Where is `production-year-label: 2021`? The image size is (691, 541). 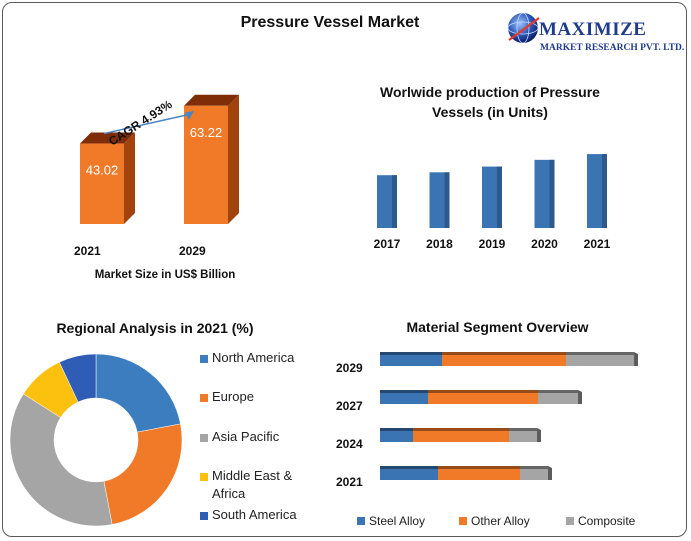
production-year-label: 2021 is located at coordinates (597, 244).